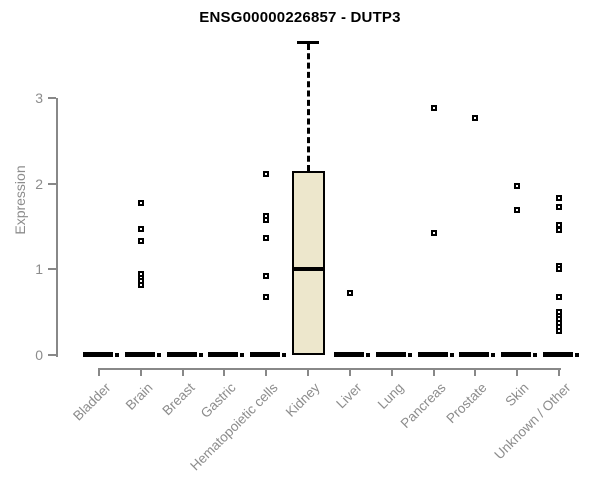 This screenshot has height=500, width=600. What do you see at coordinates (39, 355) in the screenshot?
I see `y-tick-label: 0` at bounding box center [39, 355].